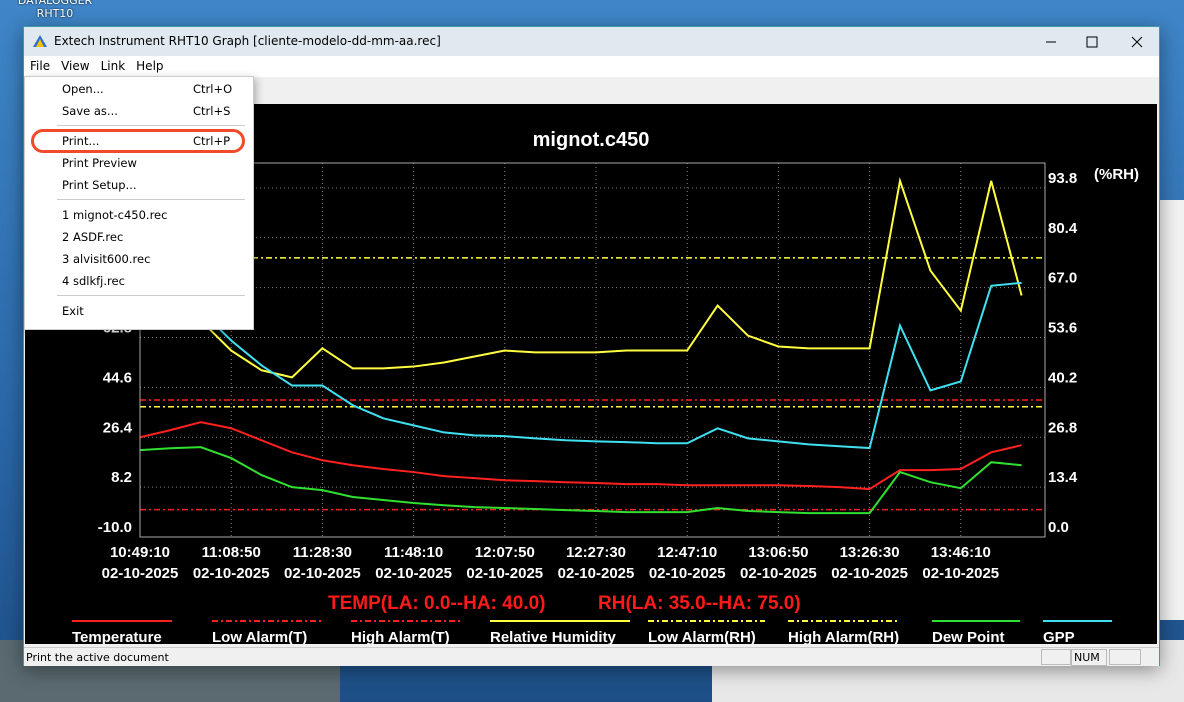 This screenshot has height=702, width=1184. I want to click on menu-shortcut: Ctrl+P, so click(212, 141).